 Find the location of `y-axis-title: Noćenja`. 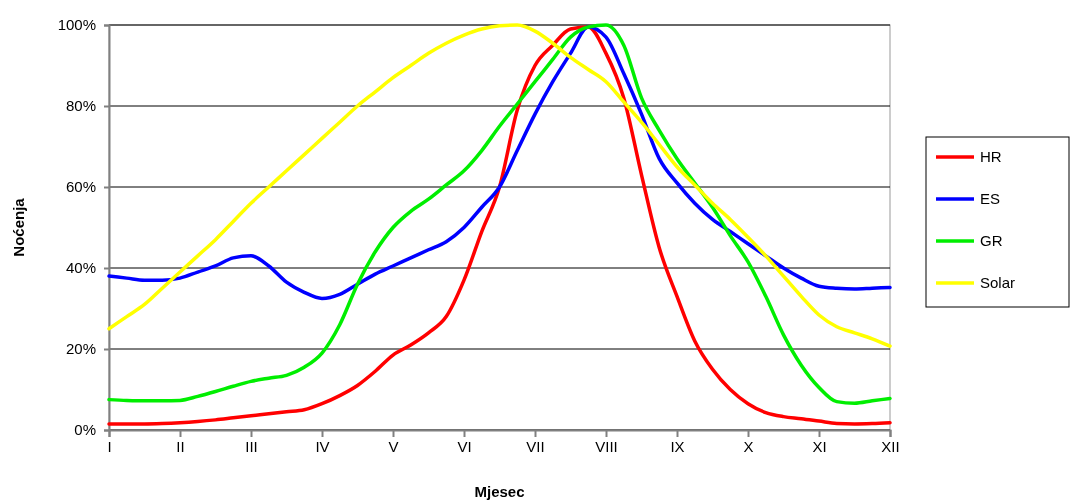

y-axis-title: Noćenja is located at coordinates (18, 227).